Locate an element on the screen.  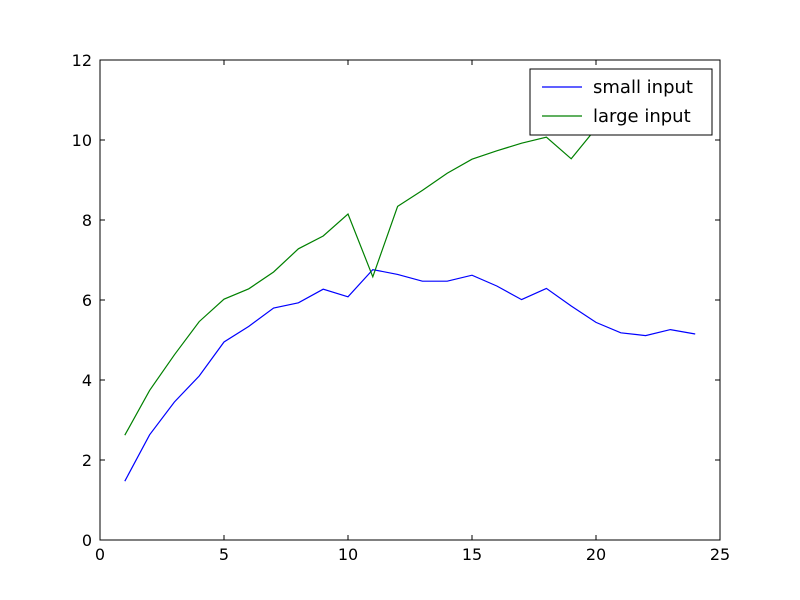
x-tick-label: 15 is located at coordinates (472, 554).